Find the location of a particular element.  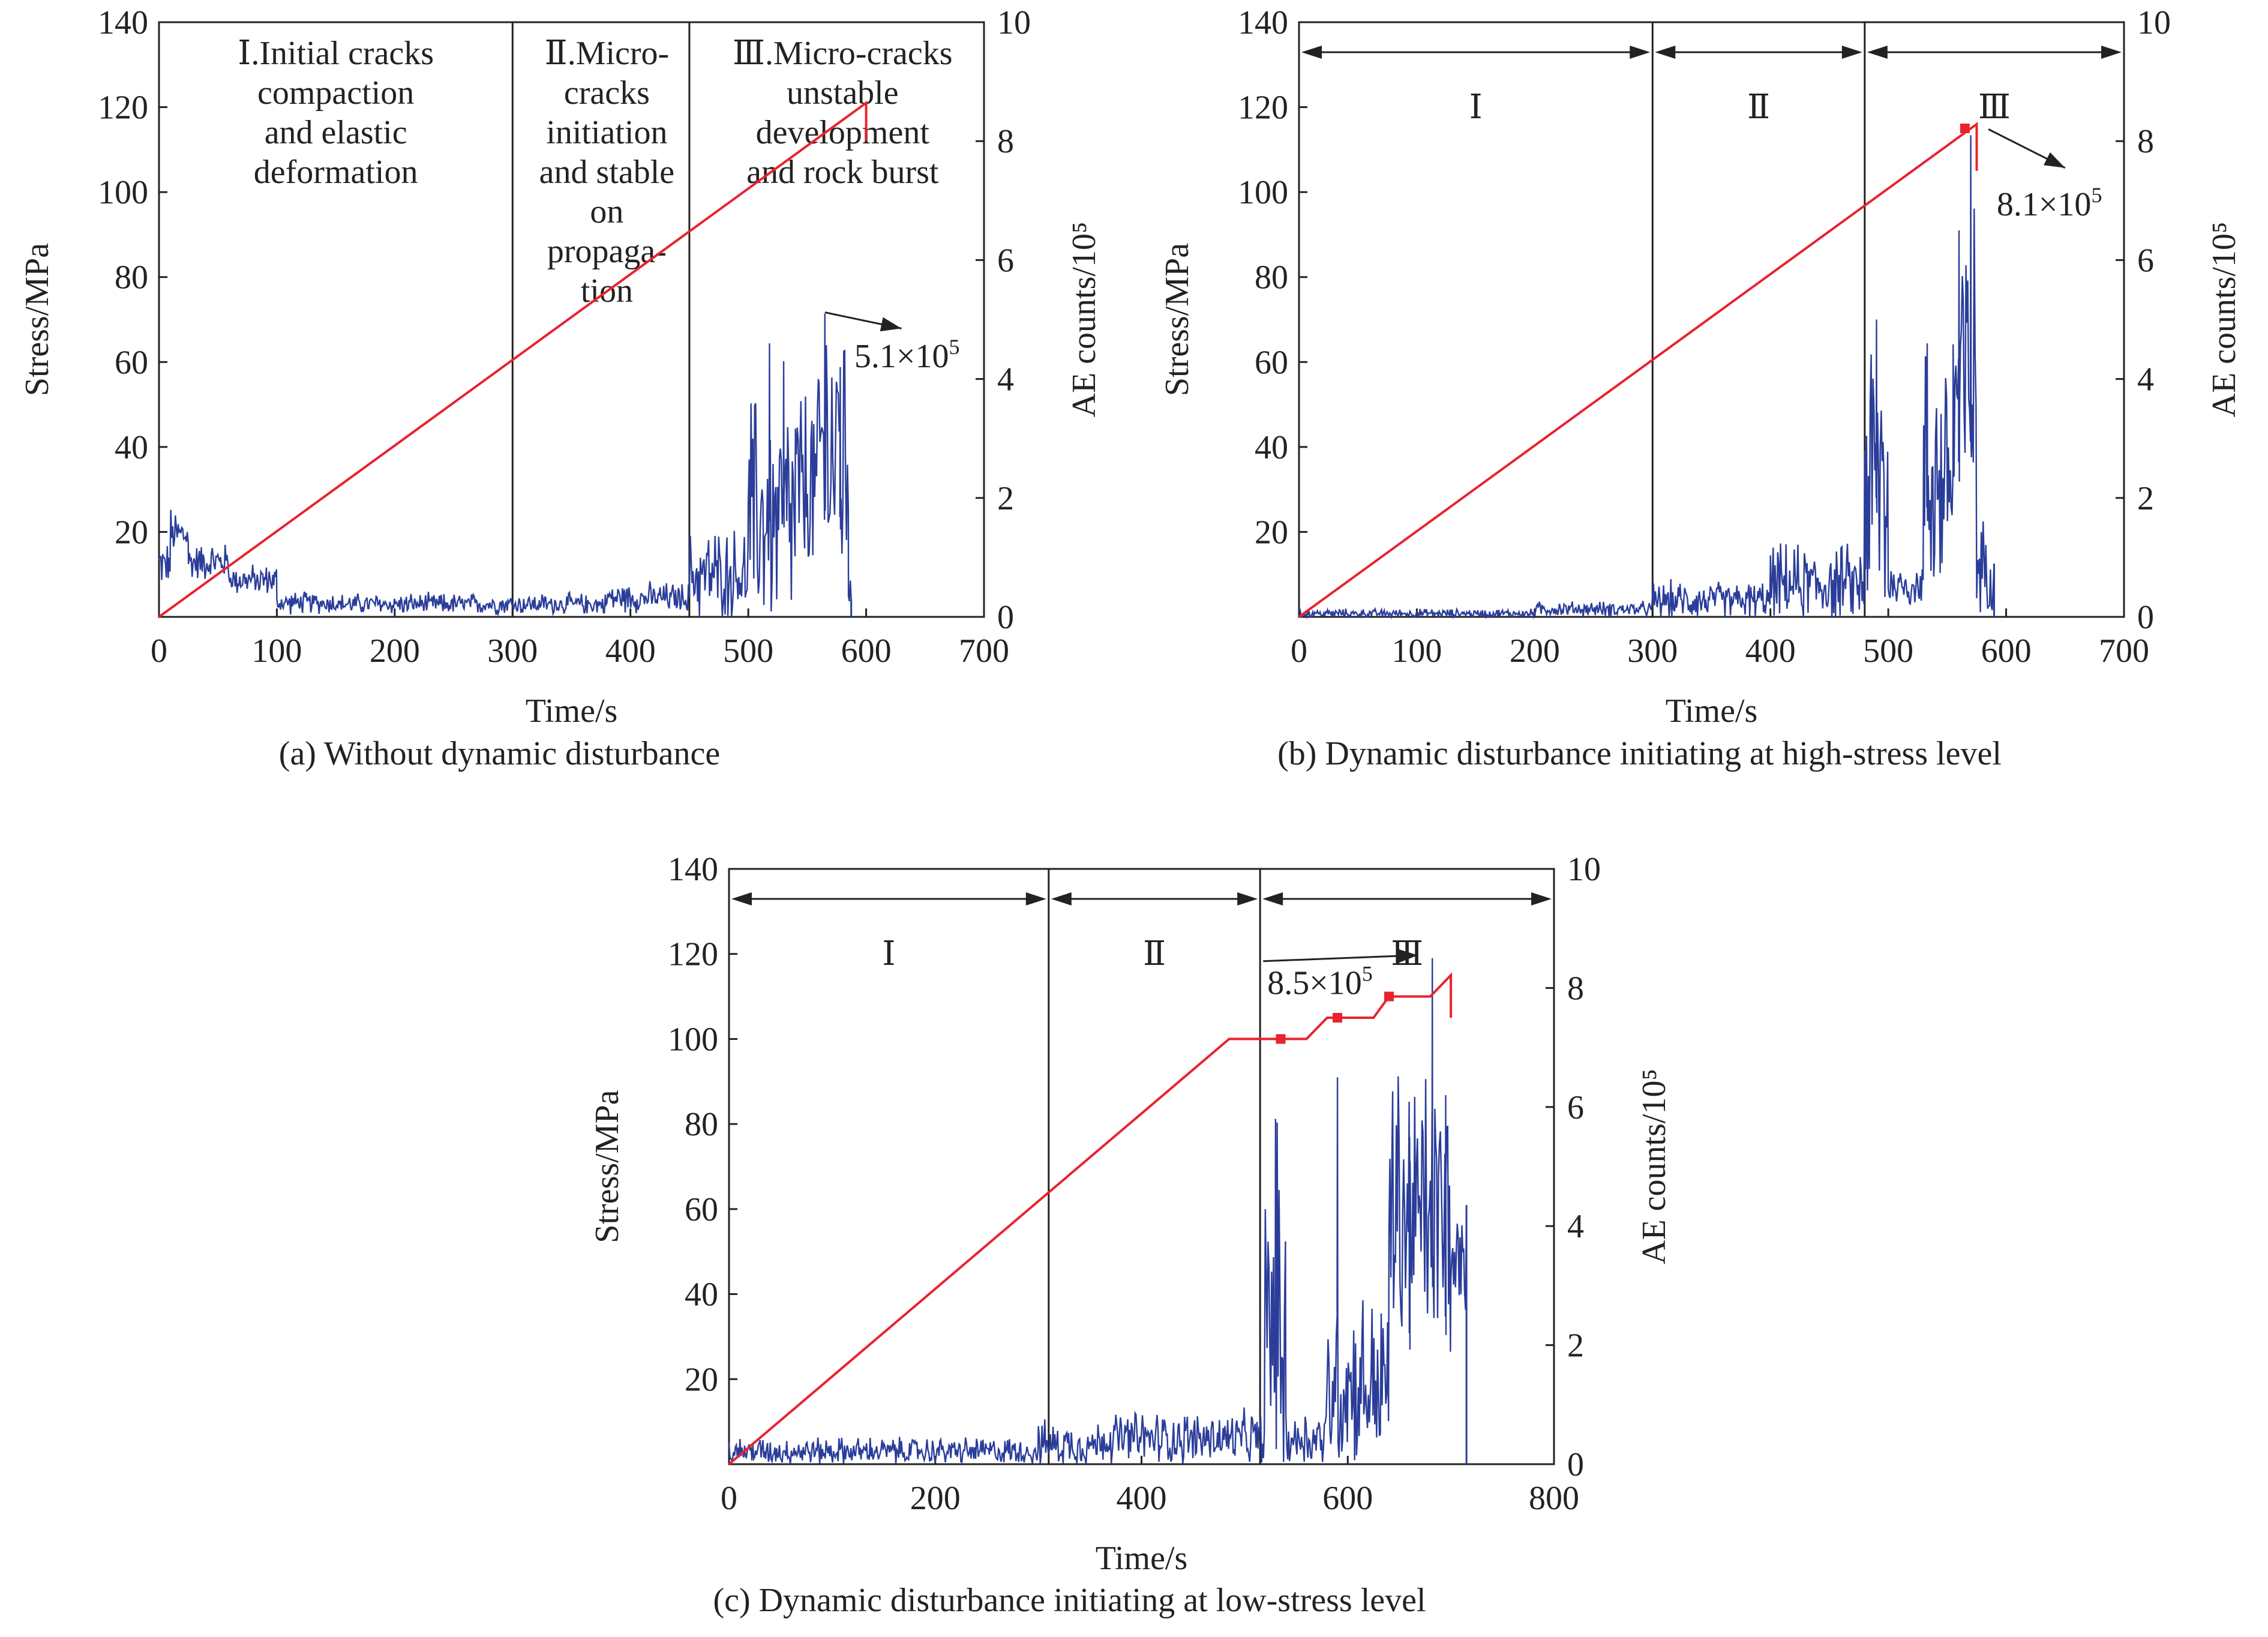

annotation-arrow is located at coordinates (1341, 958).